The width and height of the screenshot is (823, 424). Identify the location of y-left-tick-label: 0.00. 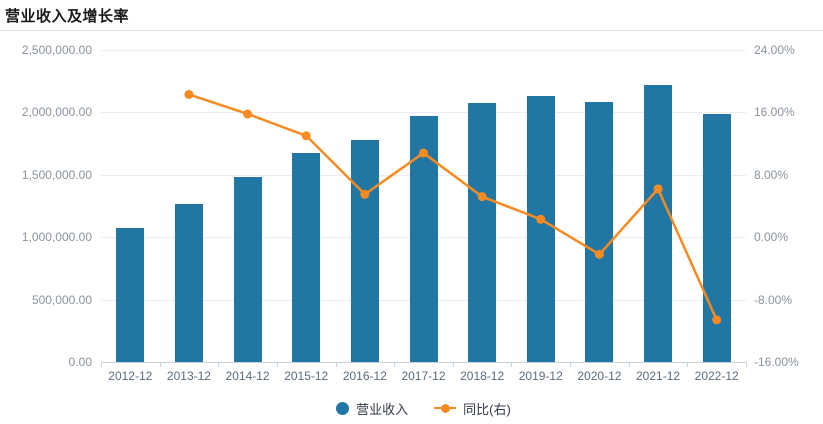
(80, 362).